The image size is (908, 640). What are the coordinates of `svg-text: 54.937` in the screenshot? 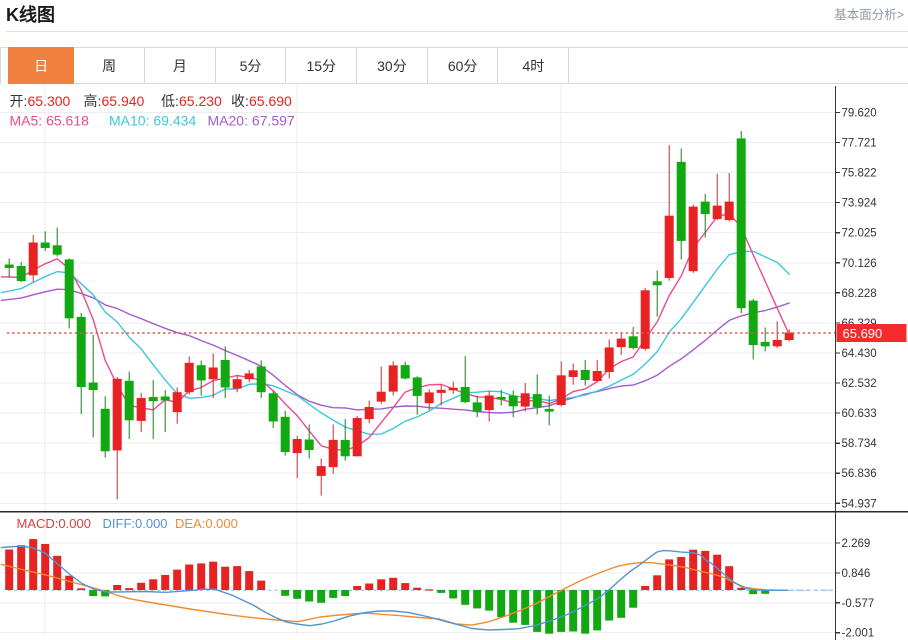 It's located at (859, 504).